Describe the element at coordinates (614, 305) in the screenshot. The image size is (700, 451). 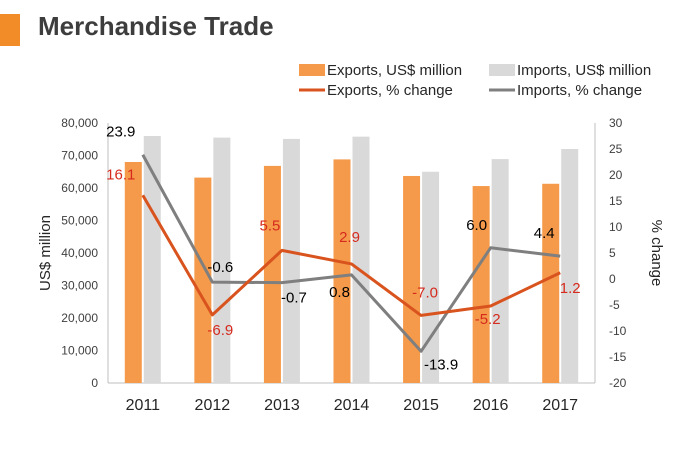
I see `y2-tick-label: -5` at that location.